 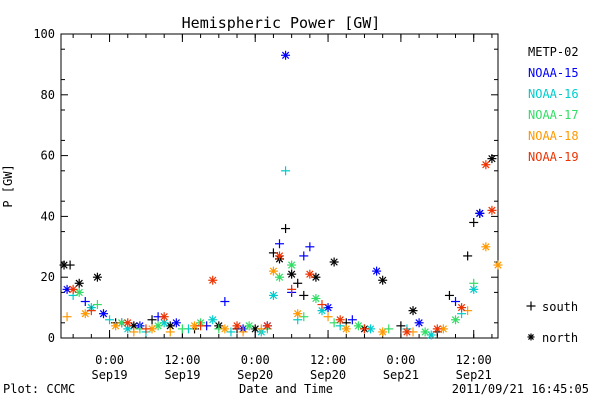 What do you see at coordinates (474, 360) in the screenshot?
I see `x-tick-label-time: 12:00` at bounding box center [474, 360].